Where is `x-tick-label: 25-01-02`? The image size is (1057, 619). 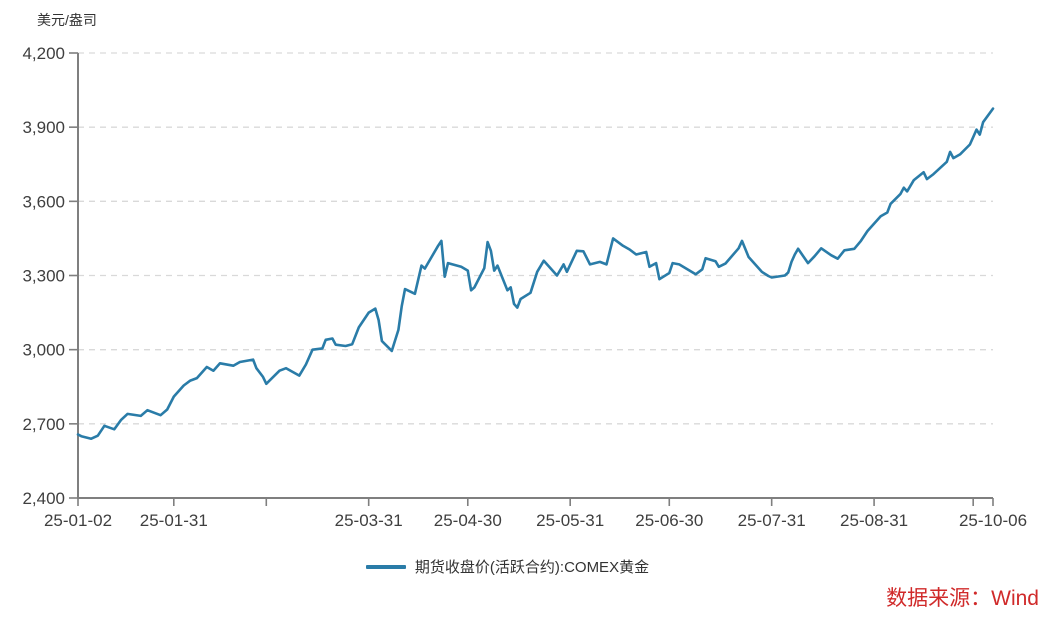 x-tick-label: 25-01-02 is located at coordinates (78, 520).